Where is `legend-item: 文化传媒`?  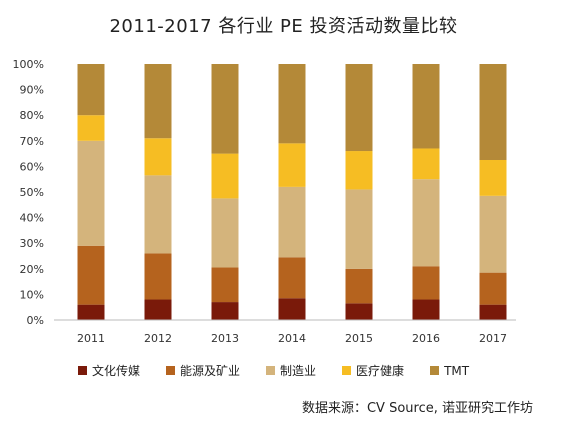
legend-item: 文化传媒 is located at coordinates (109, 370).